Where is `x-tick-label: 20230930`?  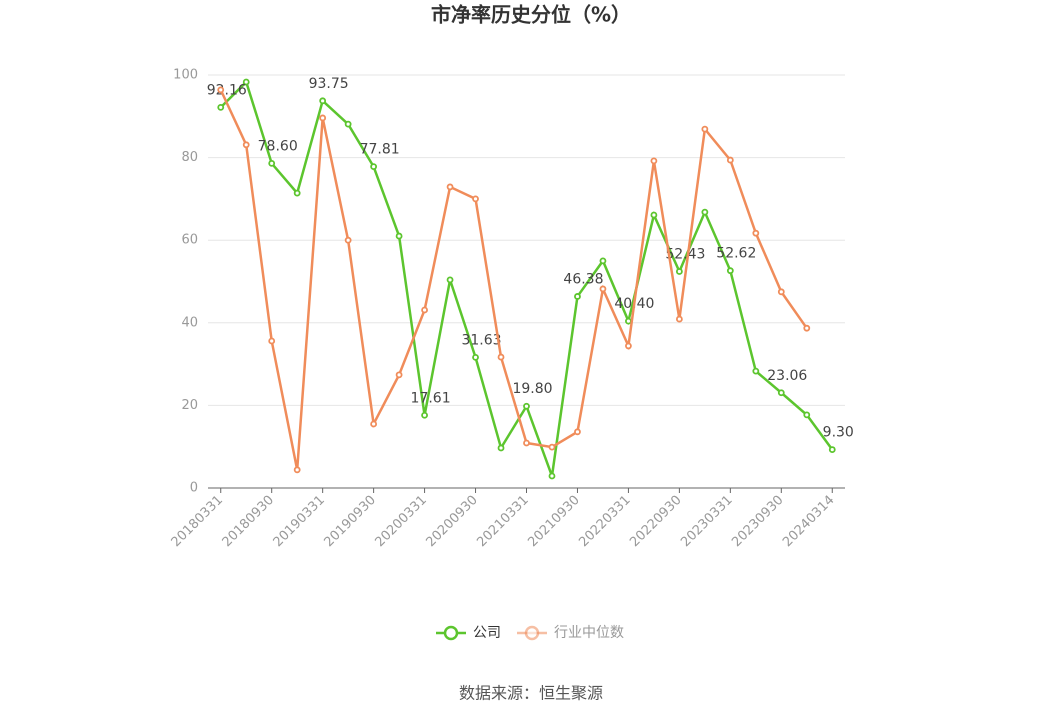
x-tick-label: 20230930 is located at coordinates (757, 521).